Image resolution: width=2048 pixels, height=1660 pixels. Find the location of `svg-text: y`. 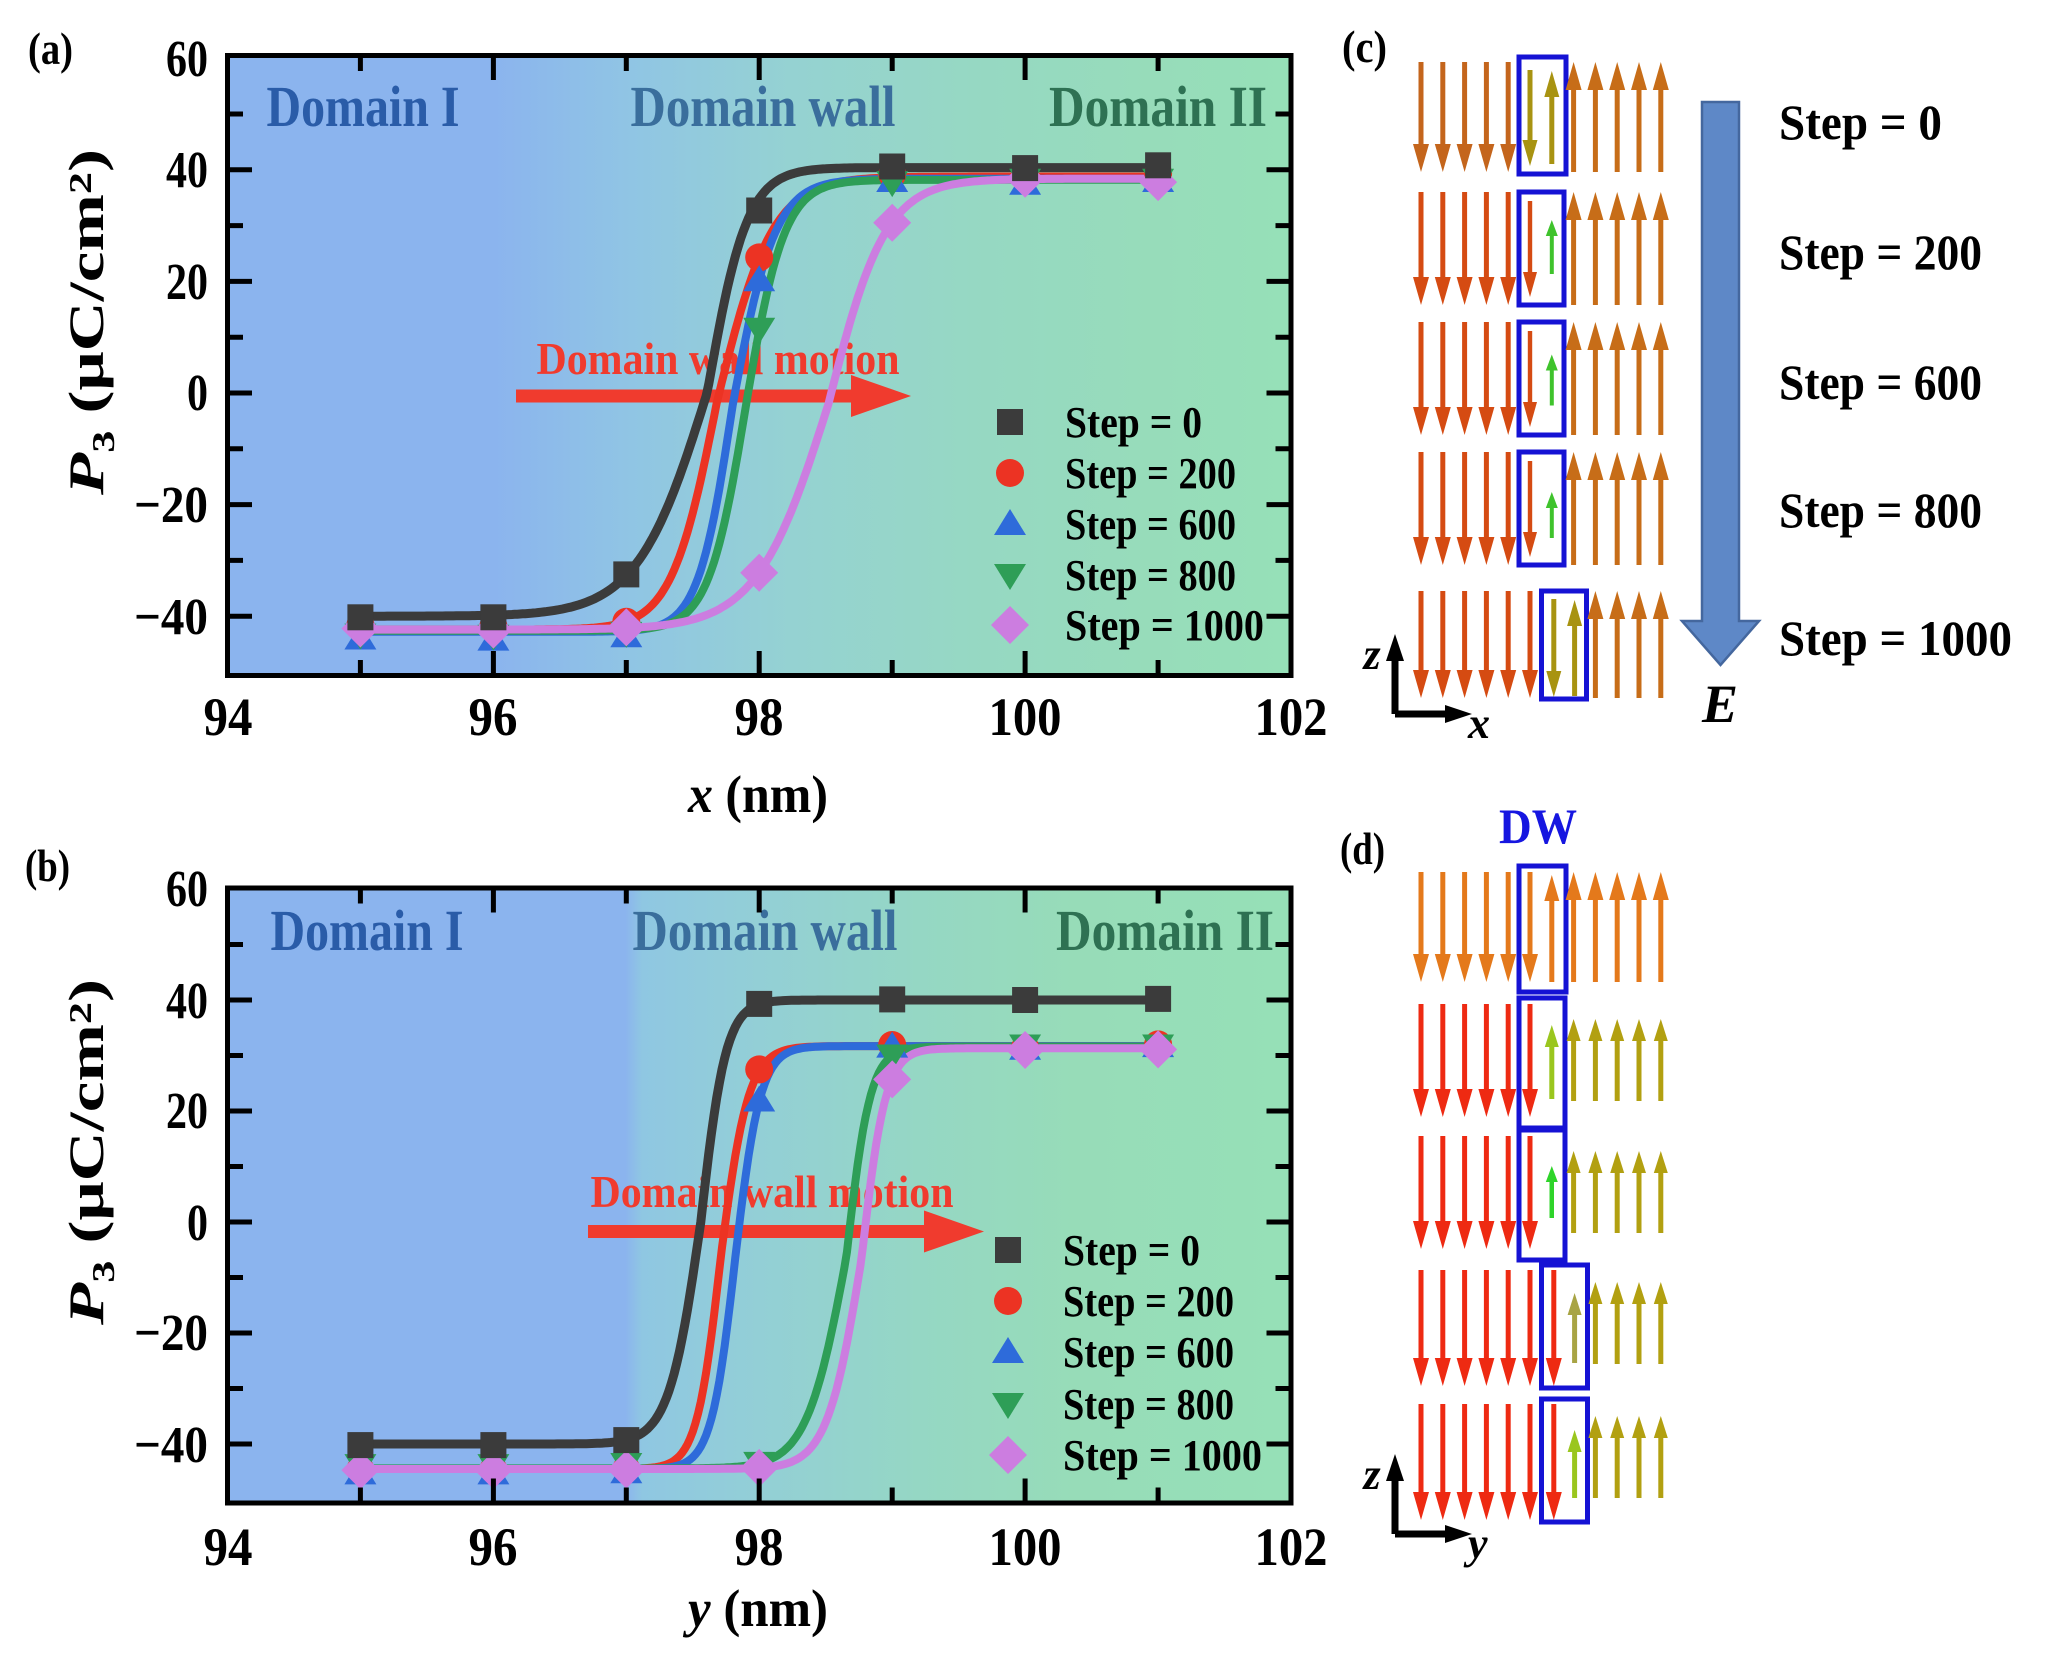

svg-text: y is located at coordinates (1475, 1543).